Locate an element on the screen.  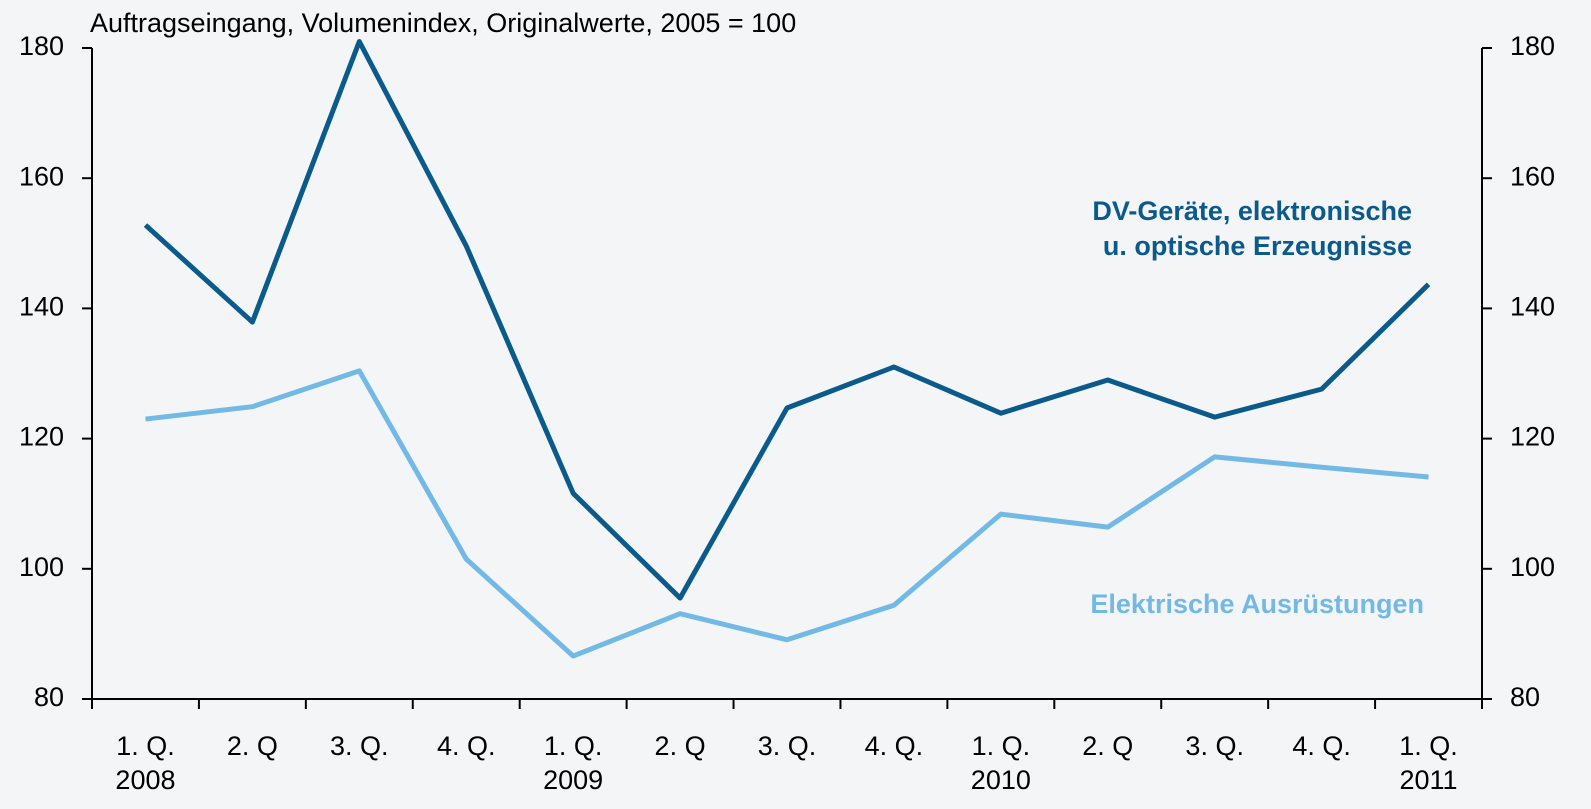
y2-tick-label: 120 is located at coordinates (1532, 437).